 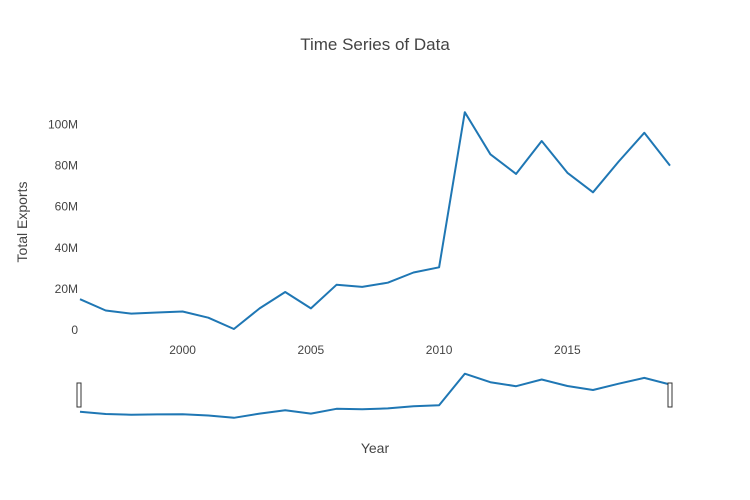 I want to click on x-tick-label: 2015, so click(x=567, y=350).